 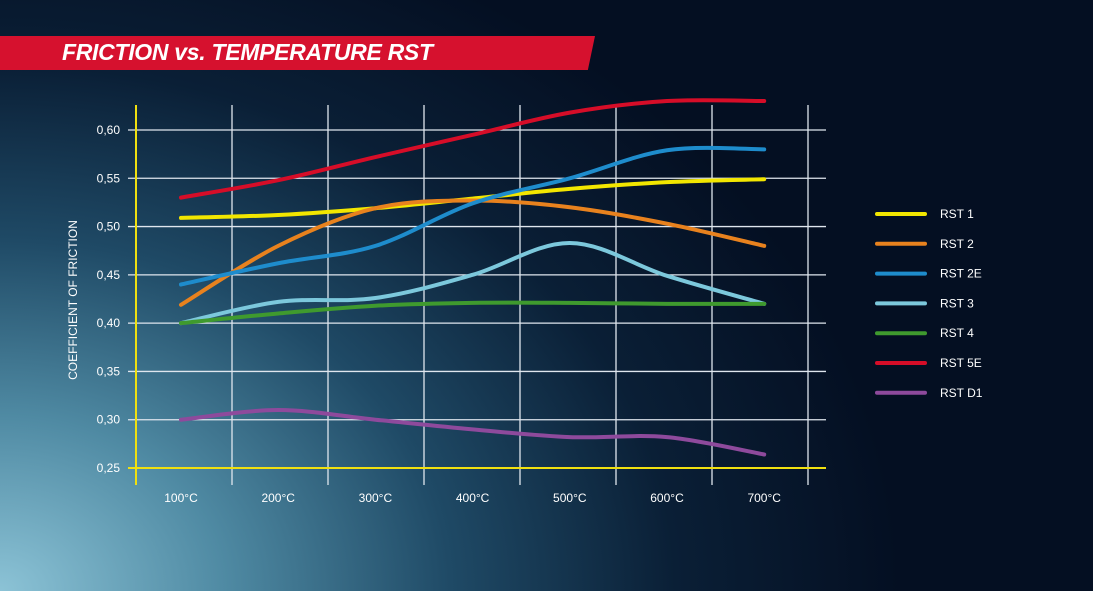 I want to click on legend-label-rst-4: RST 4, so click(x=957, y=333).